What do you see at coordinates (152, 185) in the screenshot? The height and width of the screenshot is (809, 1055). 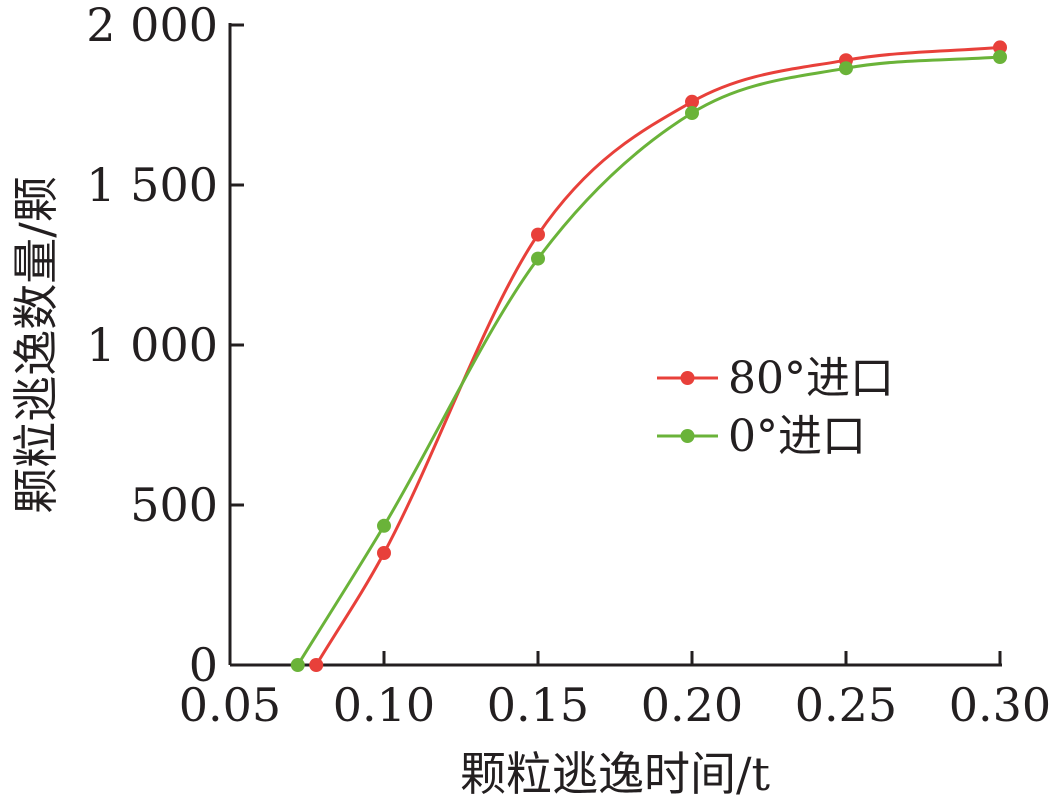 I see `y-tick-label: 1 500` at bounding box center [152, 185].